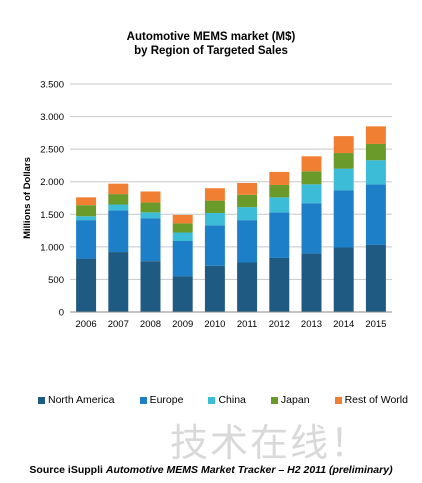 The height and width of the screenshot is (483, 422). Describe the element at coordinates (214, 324) in the screenshot. I see `x-tick-label: 2010` at that location.